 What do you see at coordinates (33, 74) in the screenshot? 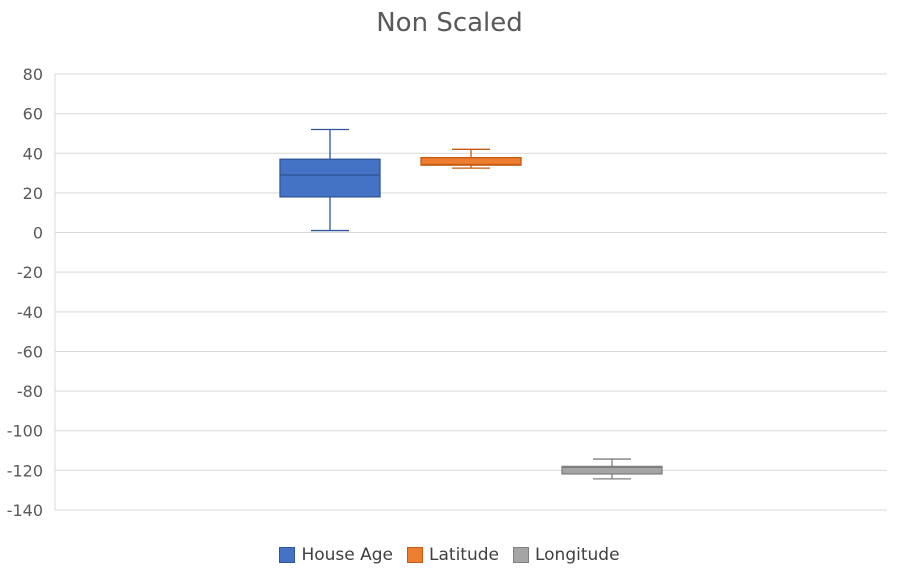
I see `y-tick-label: 80` at bounding box center [33, 74].